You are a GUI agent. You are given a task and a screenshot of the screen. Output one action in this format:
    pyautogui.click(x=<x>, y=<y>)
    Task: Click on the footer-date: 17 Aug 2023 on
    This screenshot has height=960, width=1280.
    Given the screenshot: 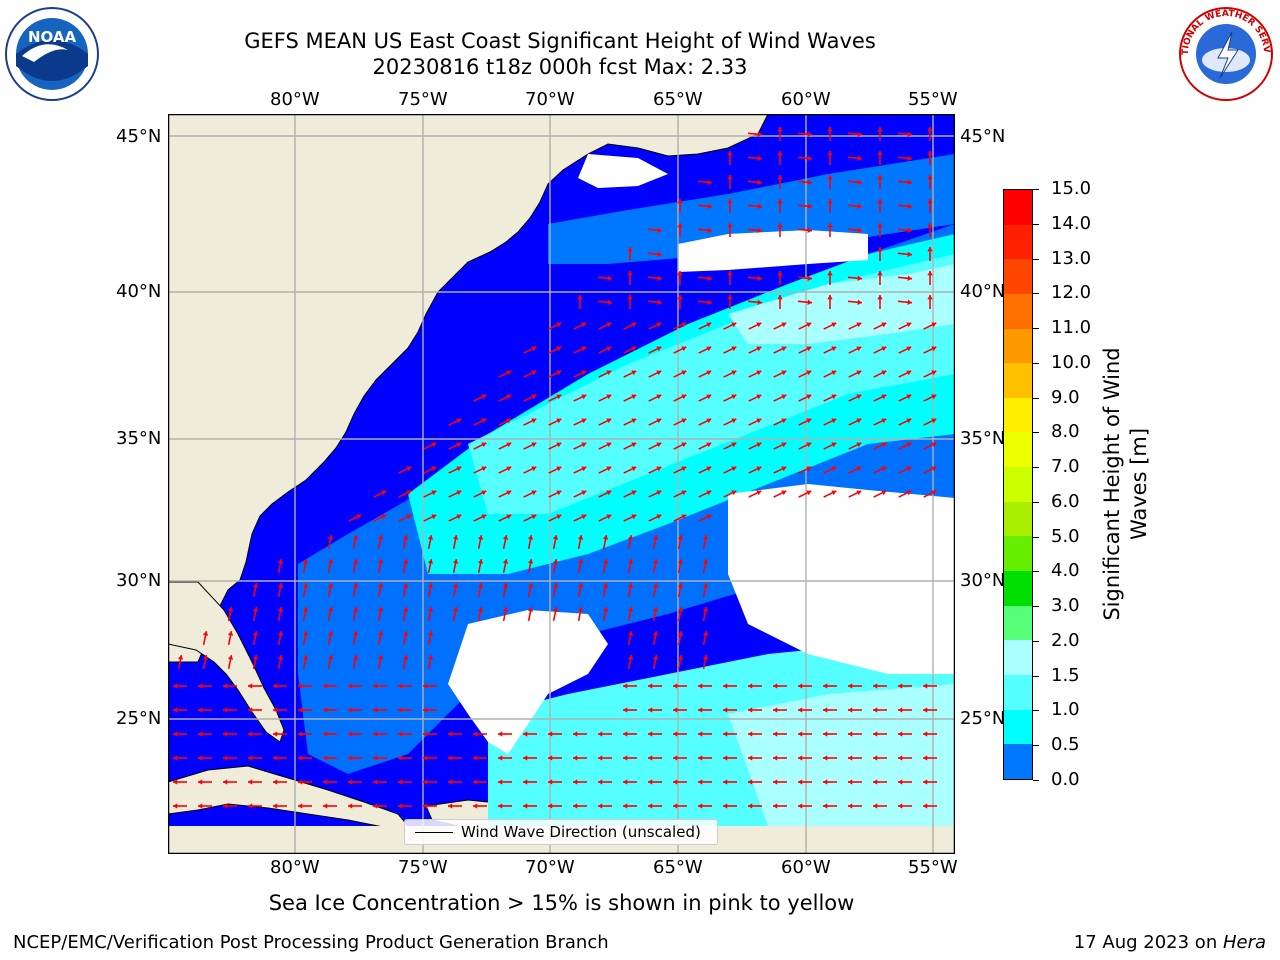 What is the action you would take?
    pyautogui.click(x=1148, y=942)
    